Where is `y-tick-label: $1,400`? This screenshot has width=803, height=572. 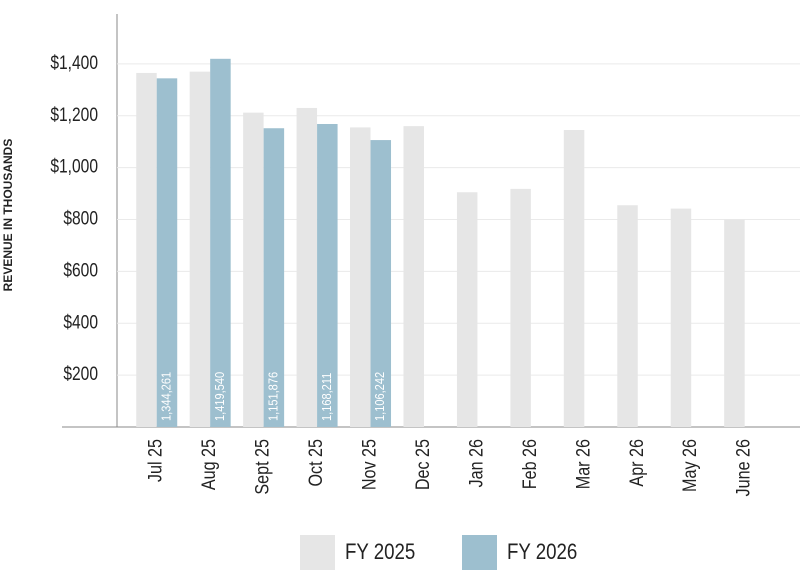
y-tick-label: $1,400 is located at coordinates (74, 62).